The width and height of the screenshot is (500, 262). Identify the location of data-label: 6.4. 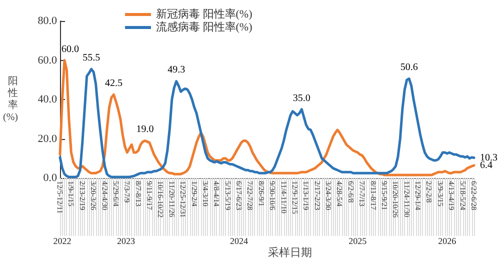
(486, 165).